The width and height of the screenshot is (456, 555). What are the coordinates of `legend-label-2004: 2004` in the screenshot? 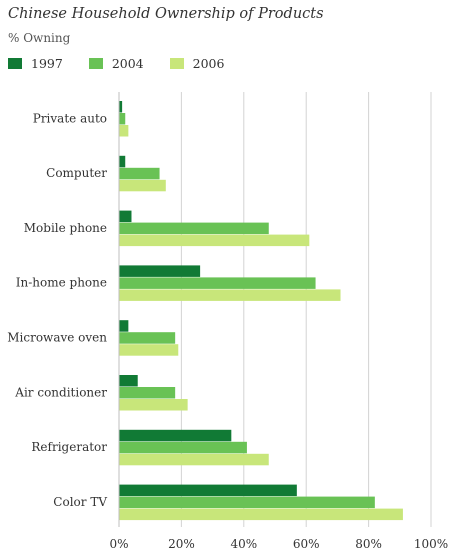 It's located at (127, 63).